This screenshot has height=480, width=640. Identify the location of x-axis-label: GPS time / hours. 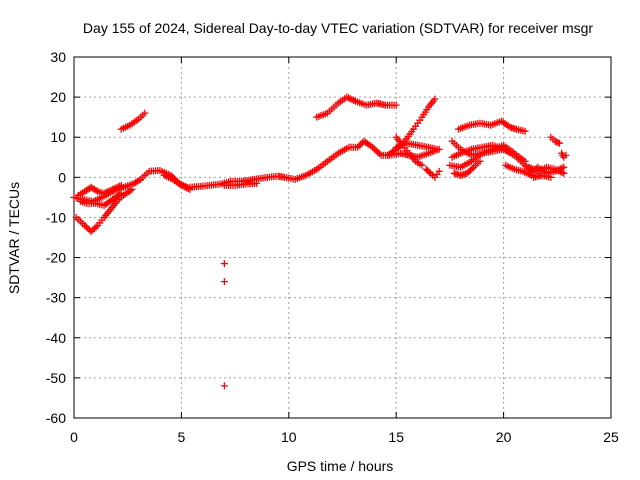
(340, 466).